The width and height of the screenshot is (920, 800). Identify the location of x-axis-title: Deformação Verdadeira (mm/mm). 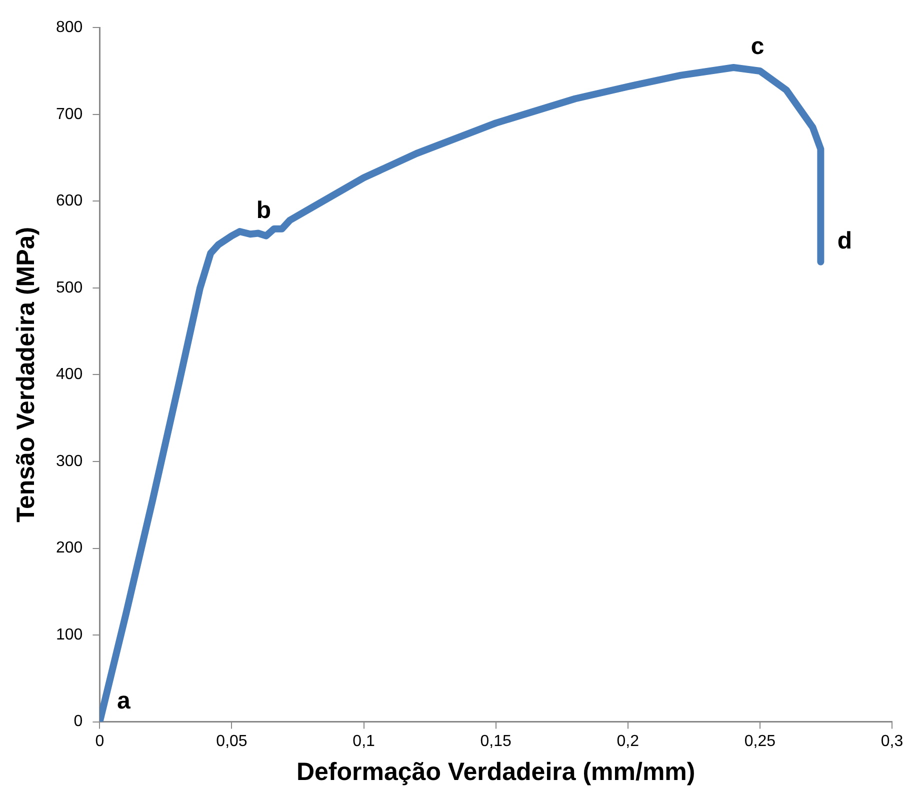
(496, 772).